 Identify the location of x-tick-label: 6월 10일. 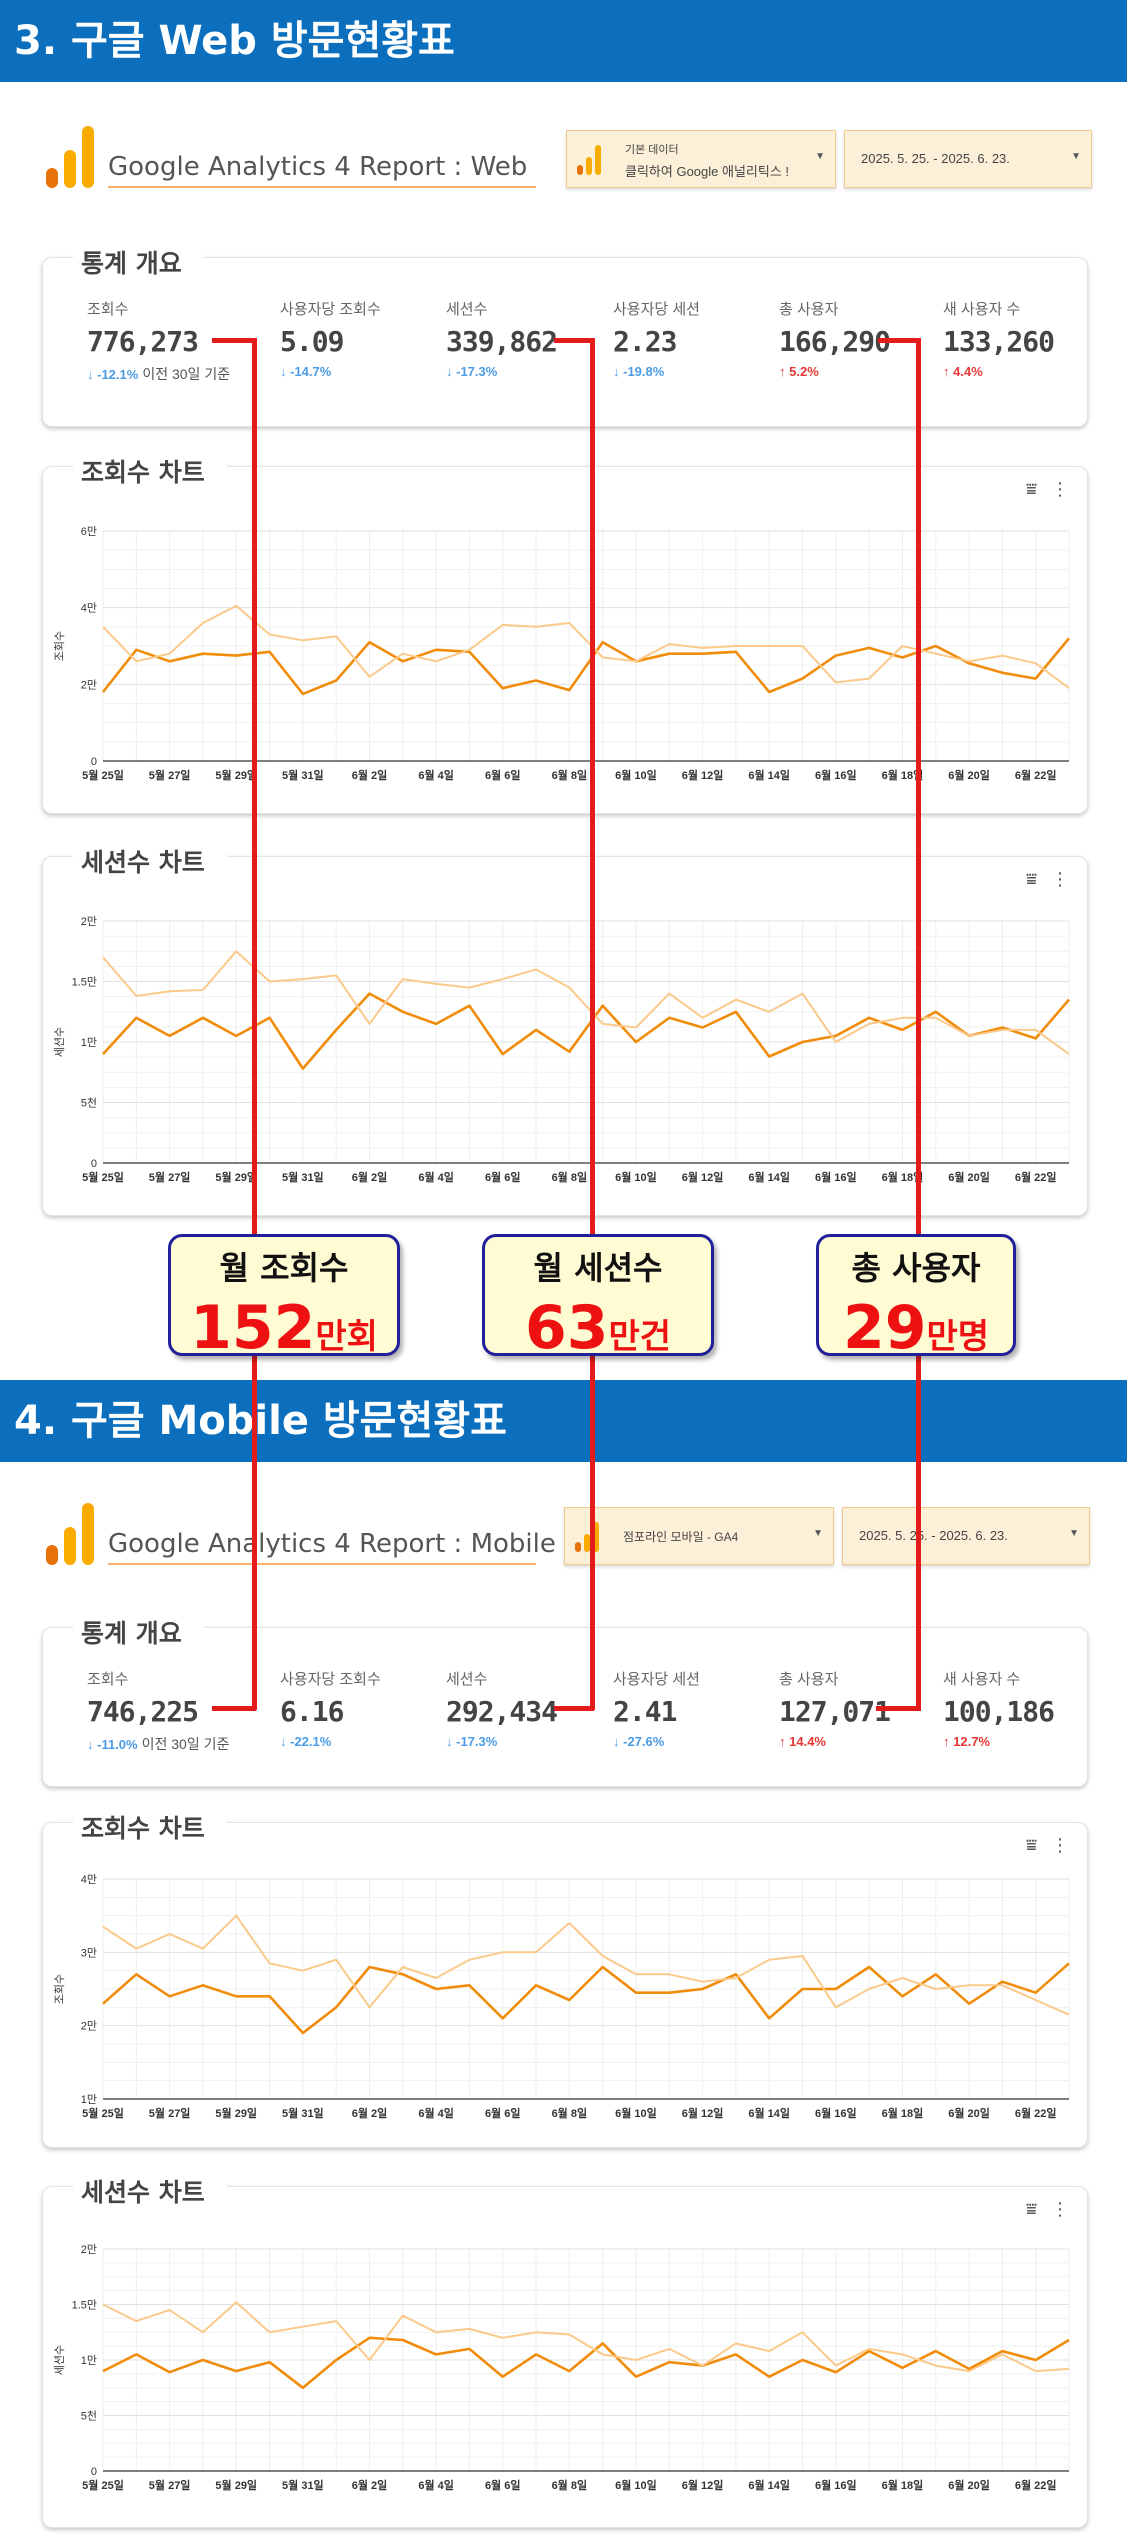
(636, 2485).